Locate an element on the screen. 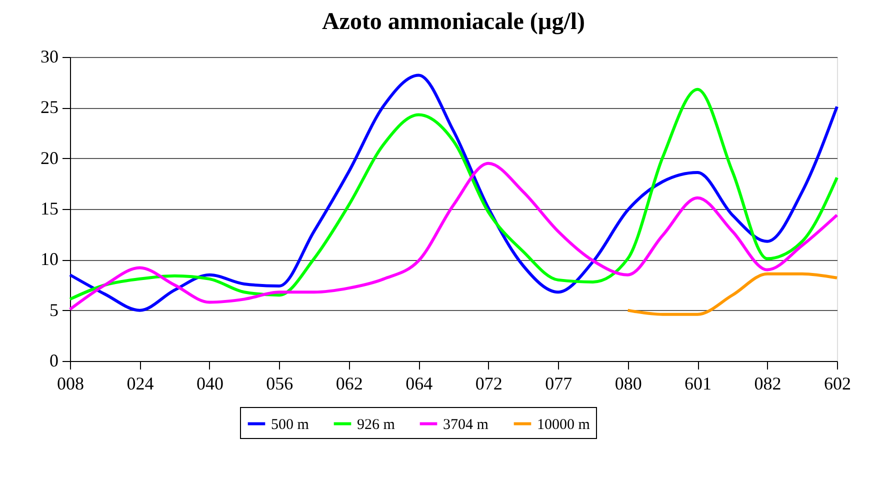 The image size is (877, 497). x-tick-label: 062 is located at coordinates (349, 384).